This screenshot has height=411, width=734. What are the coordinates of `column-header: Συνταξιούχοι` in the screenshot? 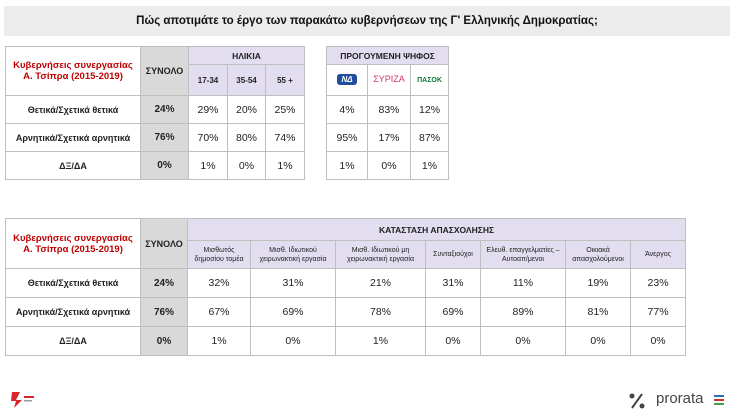 It's located at (453, 254).